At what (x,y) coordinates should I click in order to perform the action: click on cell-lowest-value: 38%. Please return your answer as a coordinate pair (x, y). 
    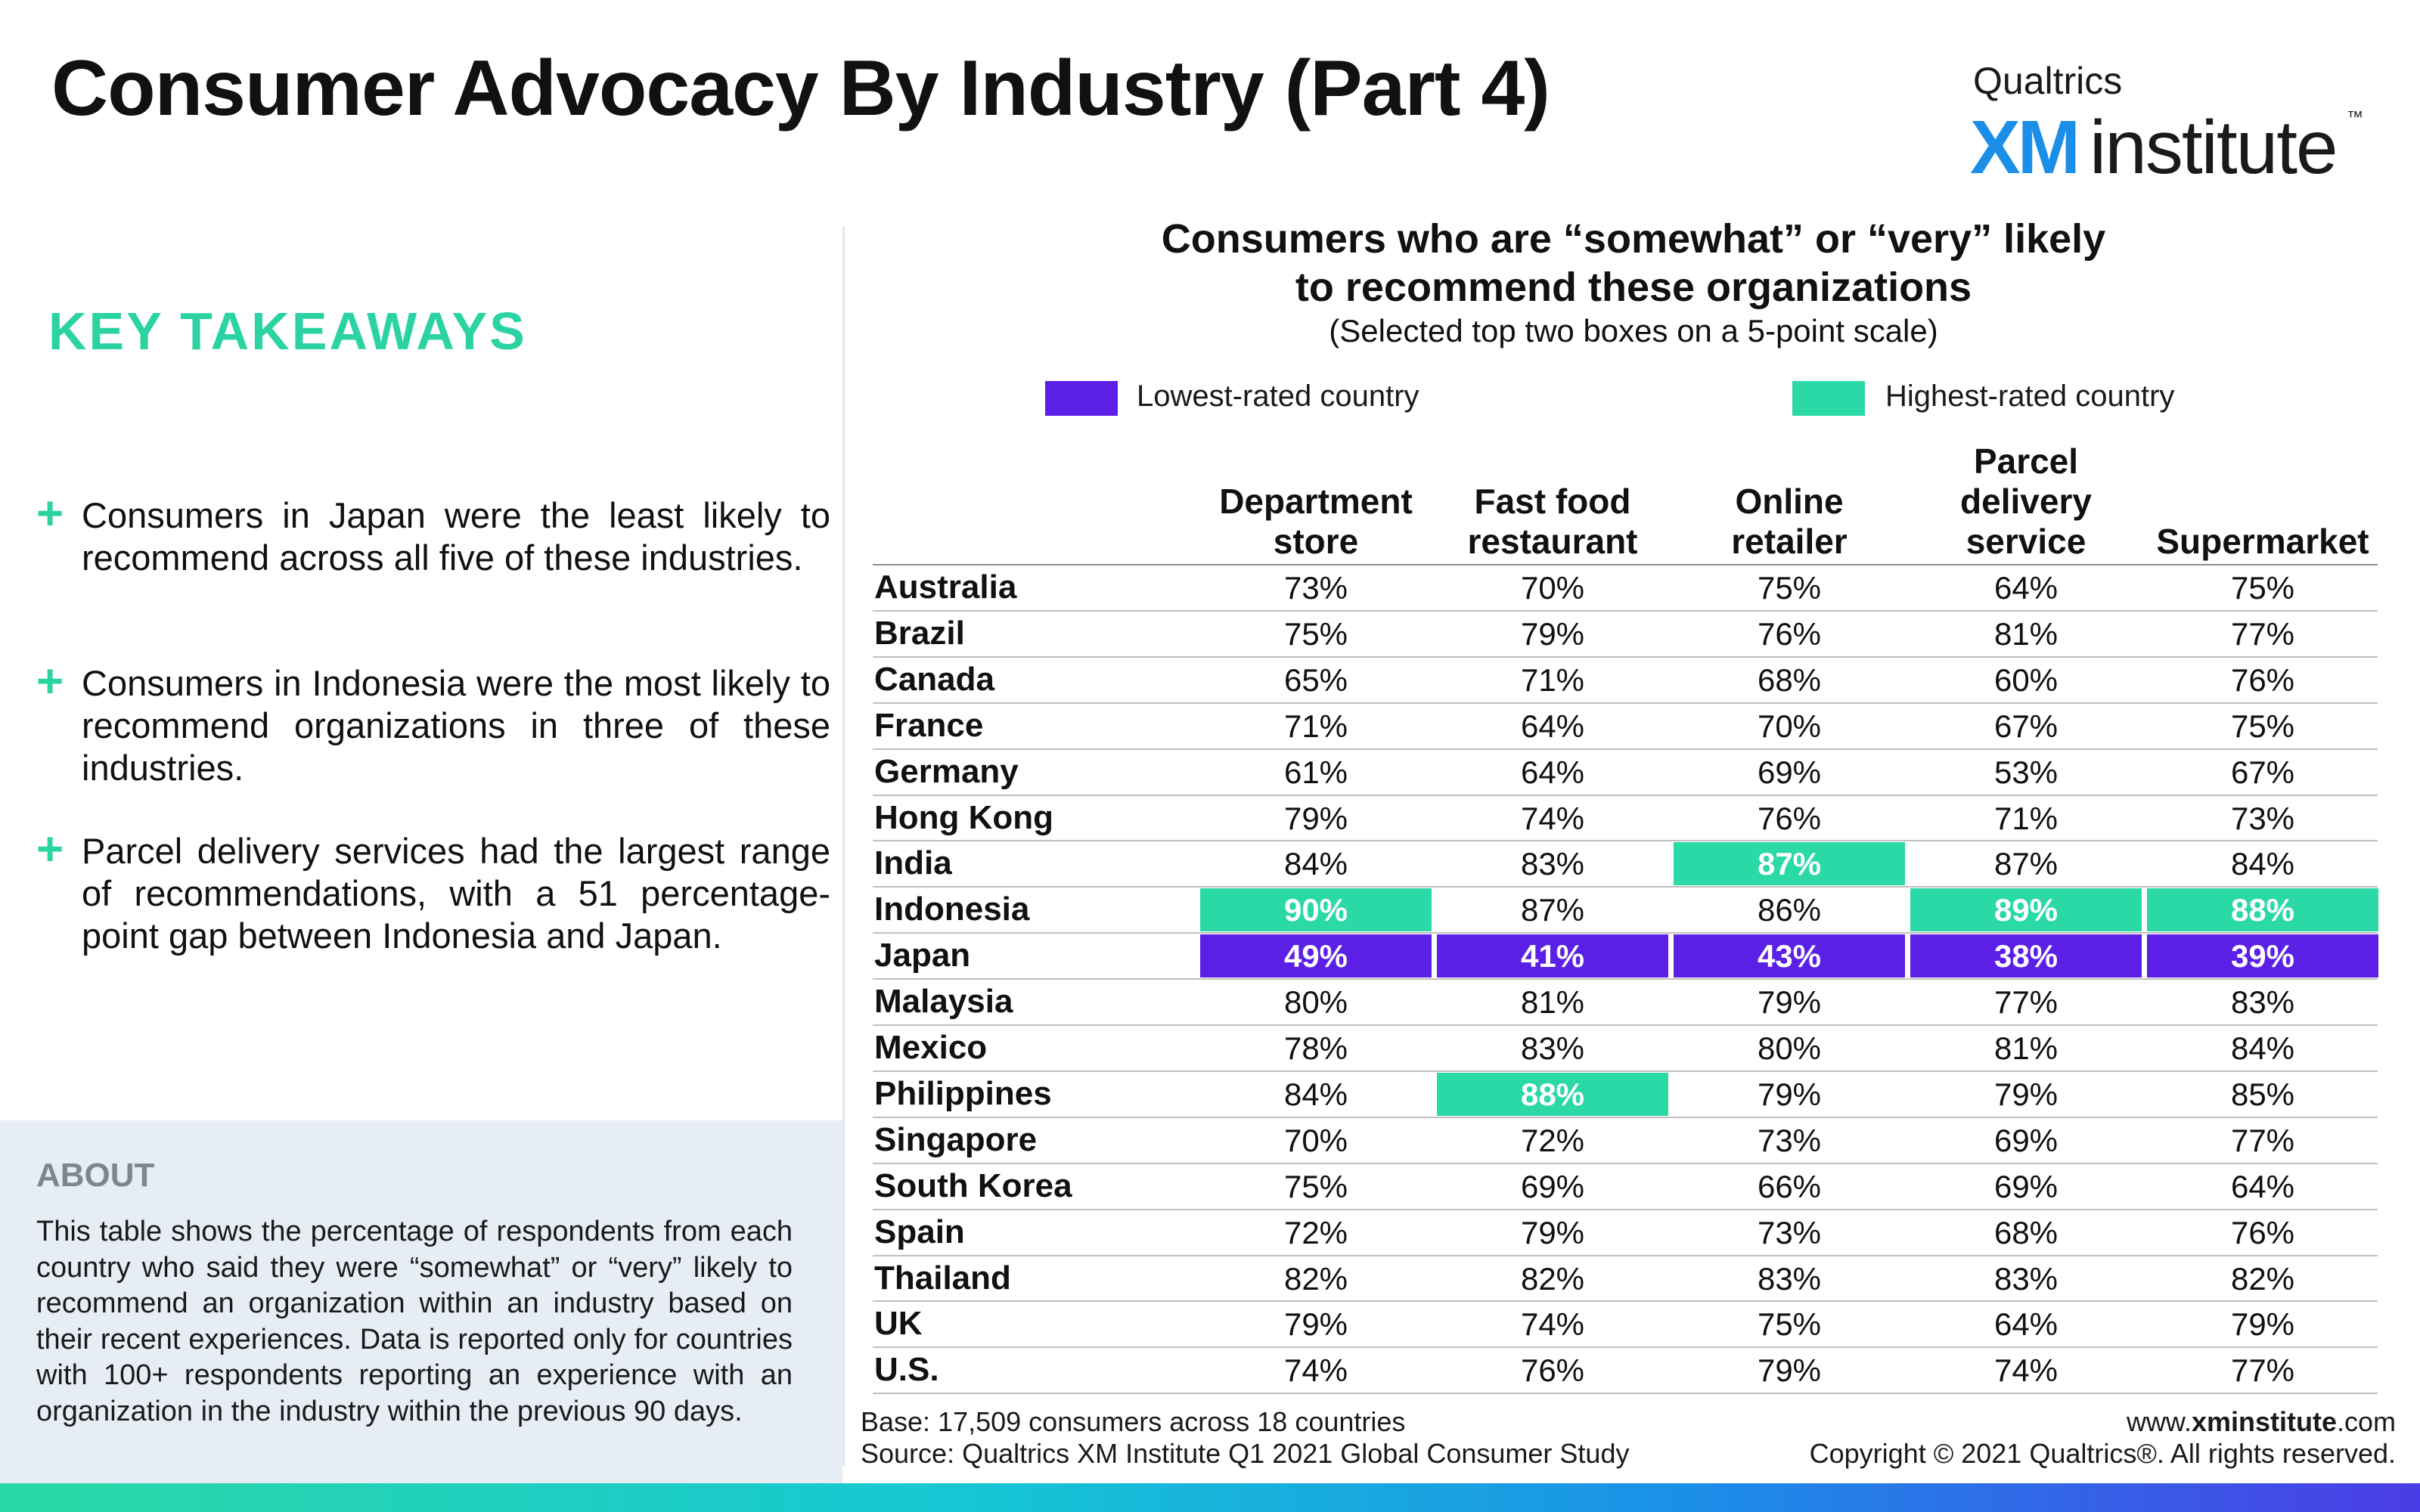
    Looking at the image, I should click on (2026, 956).